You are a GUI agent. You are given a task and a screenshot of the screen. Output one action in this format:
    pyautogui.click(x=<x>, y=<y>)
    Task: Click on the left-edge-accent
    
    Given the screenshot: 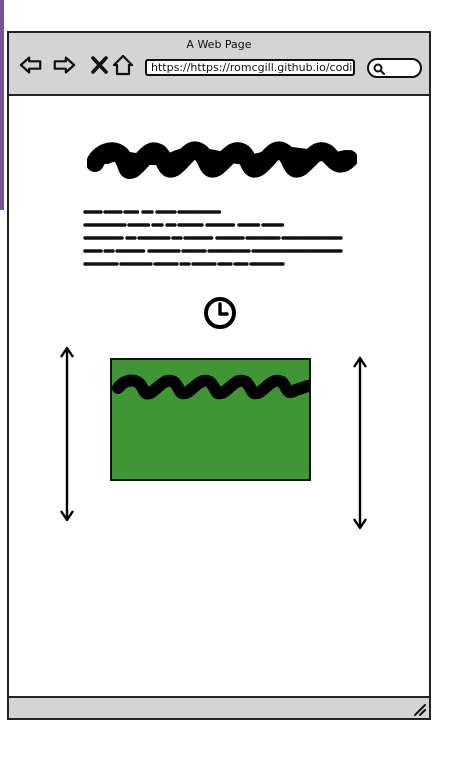 What is the action you would take?
    pyautogui.click(x=2, y=105)
    